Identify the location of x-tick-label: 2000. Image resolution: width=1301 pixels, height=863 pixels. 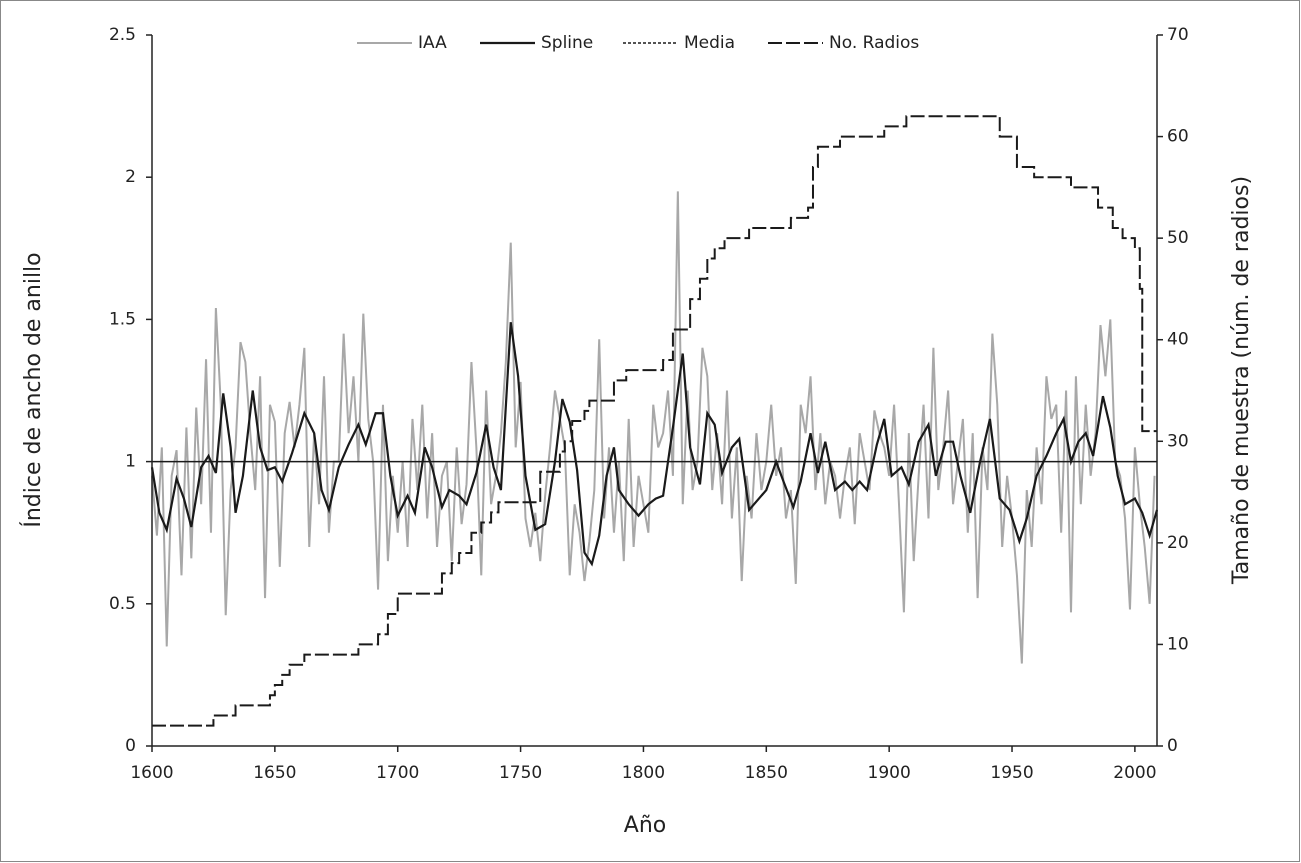
(1134, 773).